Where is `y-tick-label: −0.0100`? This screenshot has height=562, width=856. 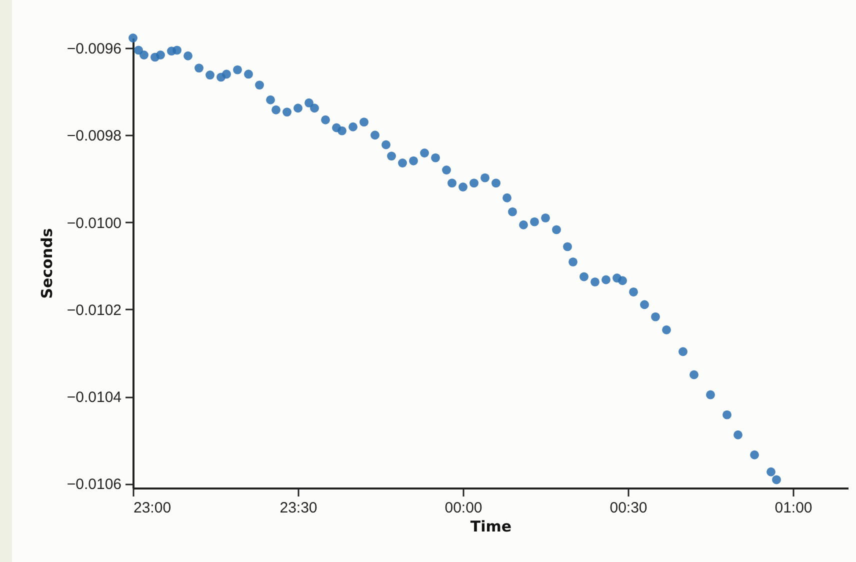 y-tick-label: −0.0100 is located at coordinates (94, 223).